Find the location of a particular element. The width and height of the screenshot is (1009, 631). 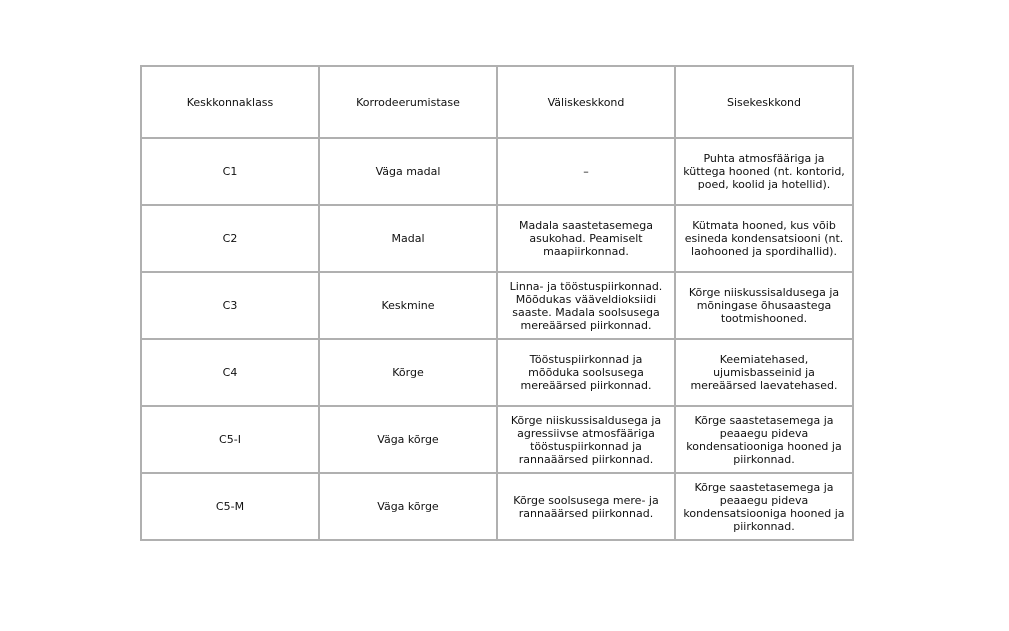

corrosion-level-cell: Madal is located at coordinates (408, 238).